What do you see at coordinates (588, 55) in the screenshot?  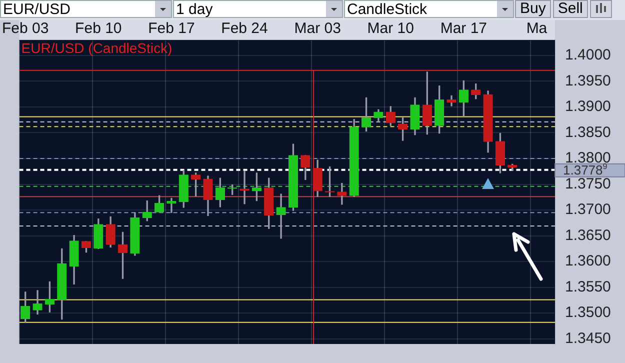 I see `y-tick-label: 1.4000` at bounding box center [588, 55].